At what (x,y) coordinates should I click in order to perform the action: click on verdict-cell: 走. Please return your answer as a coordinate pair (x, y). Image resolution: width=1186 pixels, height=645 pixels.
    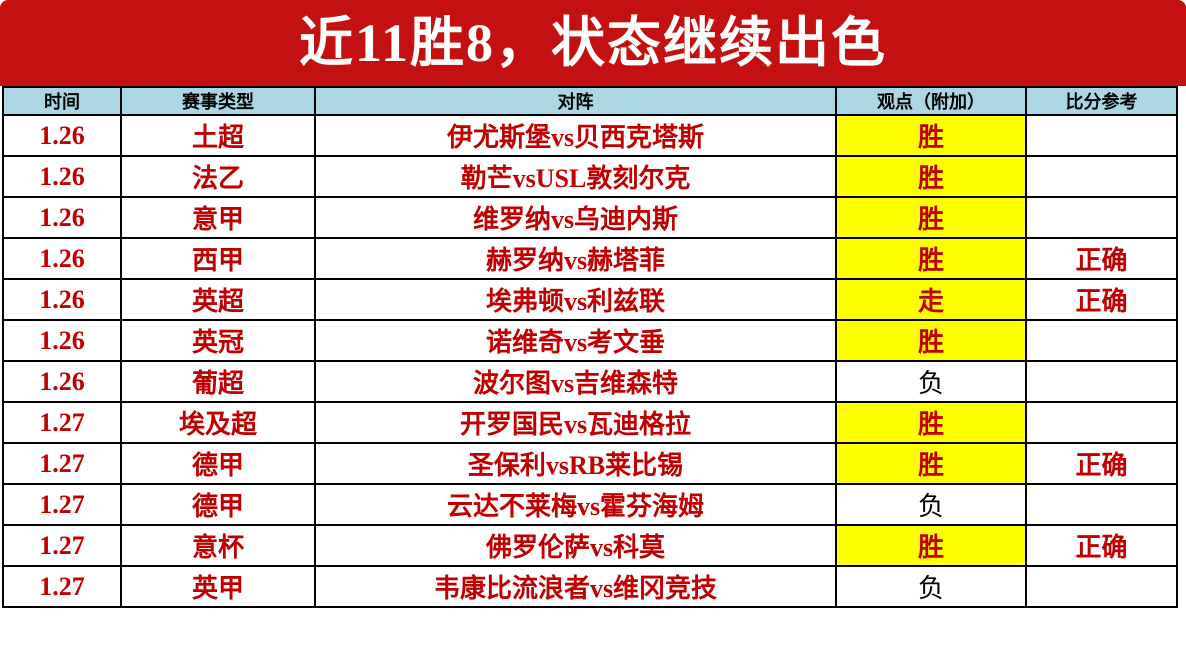
    Looking at the image, I should click on (931, 299).